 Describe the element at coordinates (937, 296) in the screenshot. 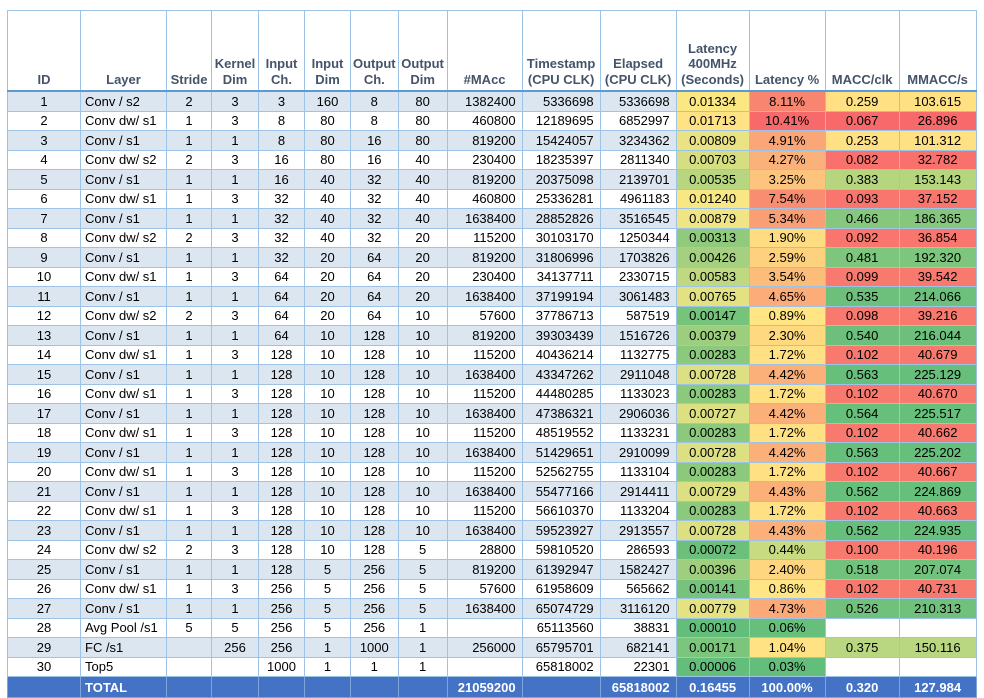

I see `cell-mmacc-s: 214.066` at that location.